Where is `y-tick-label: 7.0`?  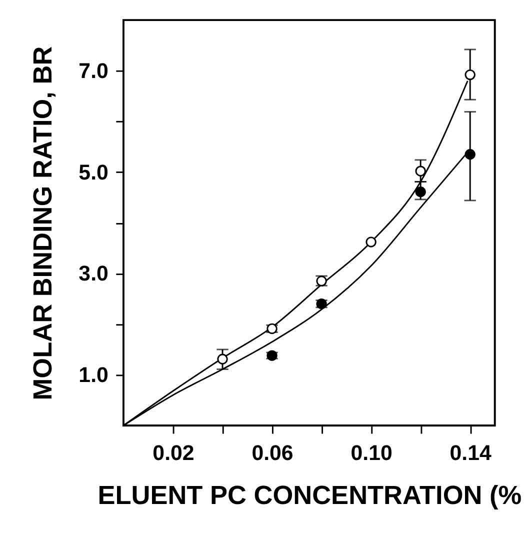 y-tick-label: 7.0 is located at coordinates (93, 71).